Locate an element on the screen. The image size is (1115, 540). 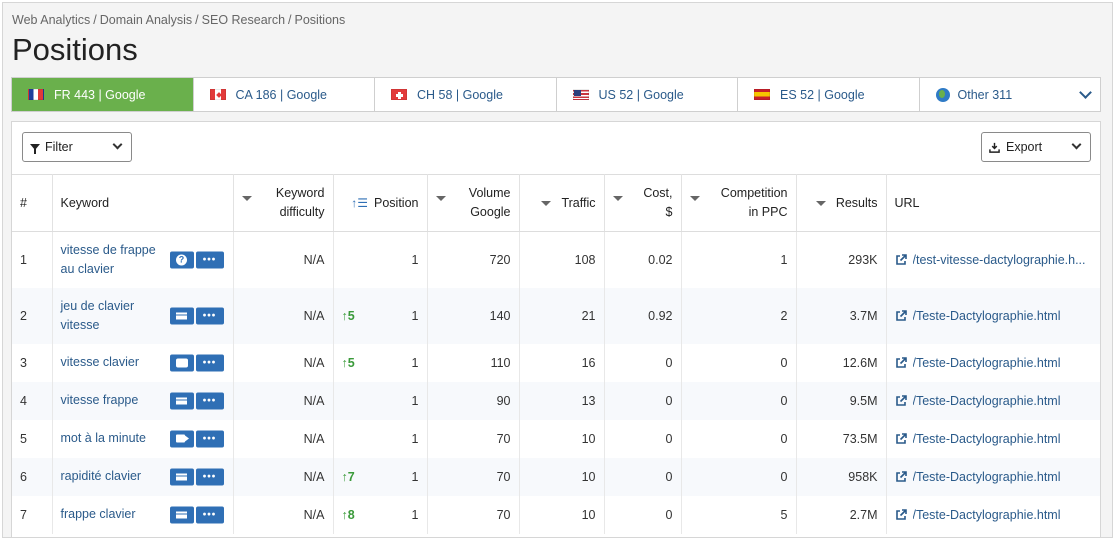
col-traffic: Traffic is located at coordinates (562, 203).